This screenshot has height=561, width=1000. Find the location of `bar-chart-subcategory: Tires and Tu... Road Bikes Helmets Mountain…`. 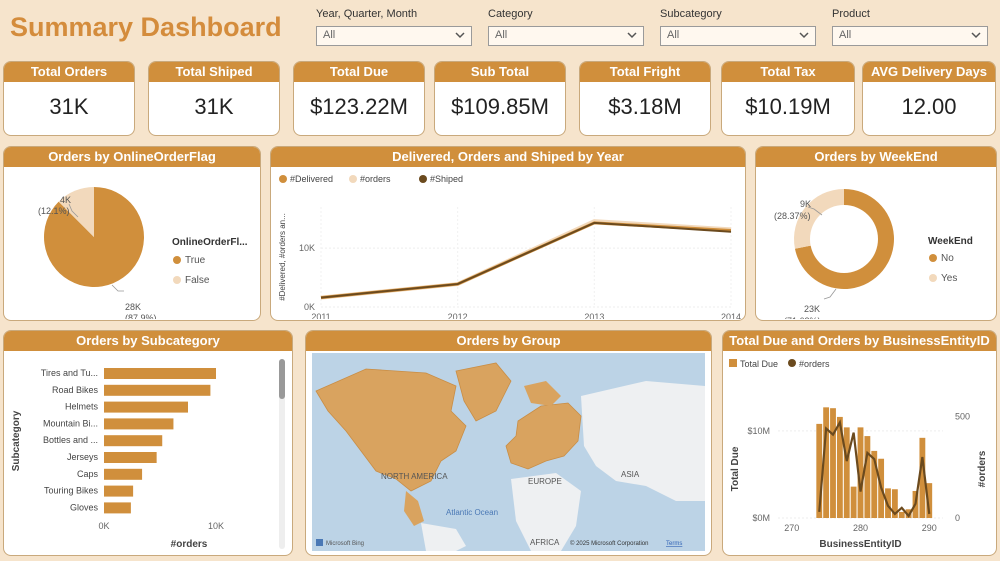

bar-chart-subcategory: Tires and Tu... Road Bikes Helmets Mountain… is located at coordinates (148, 454).